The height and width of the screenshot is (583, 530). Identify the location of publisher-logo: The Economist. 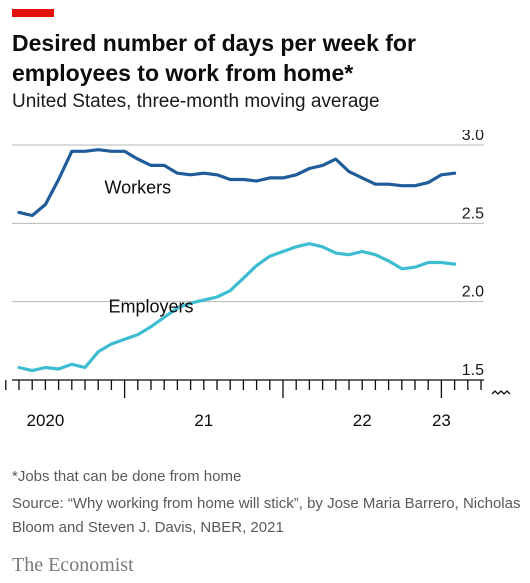
(73, 565).